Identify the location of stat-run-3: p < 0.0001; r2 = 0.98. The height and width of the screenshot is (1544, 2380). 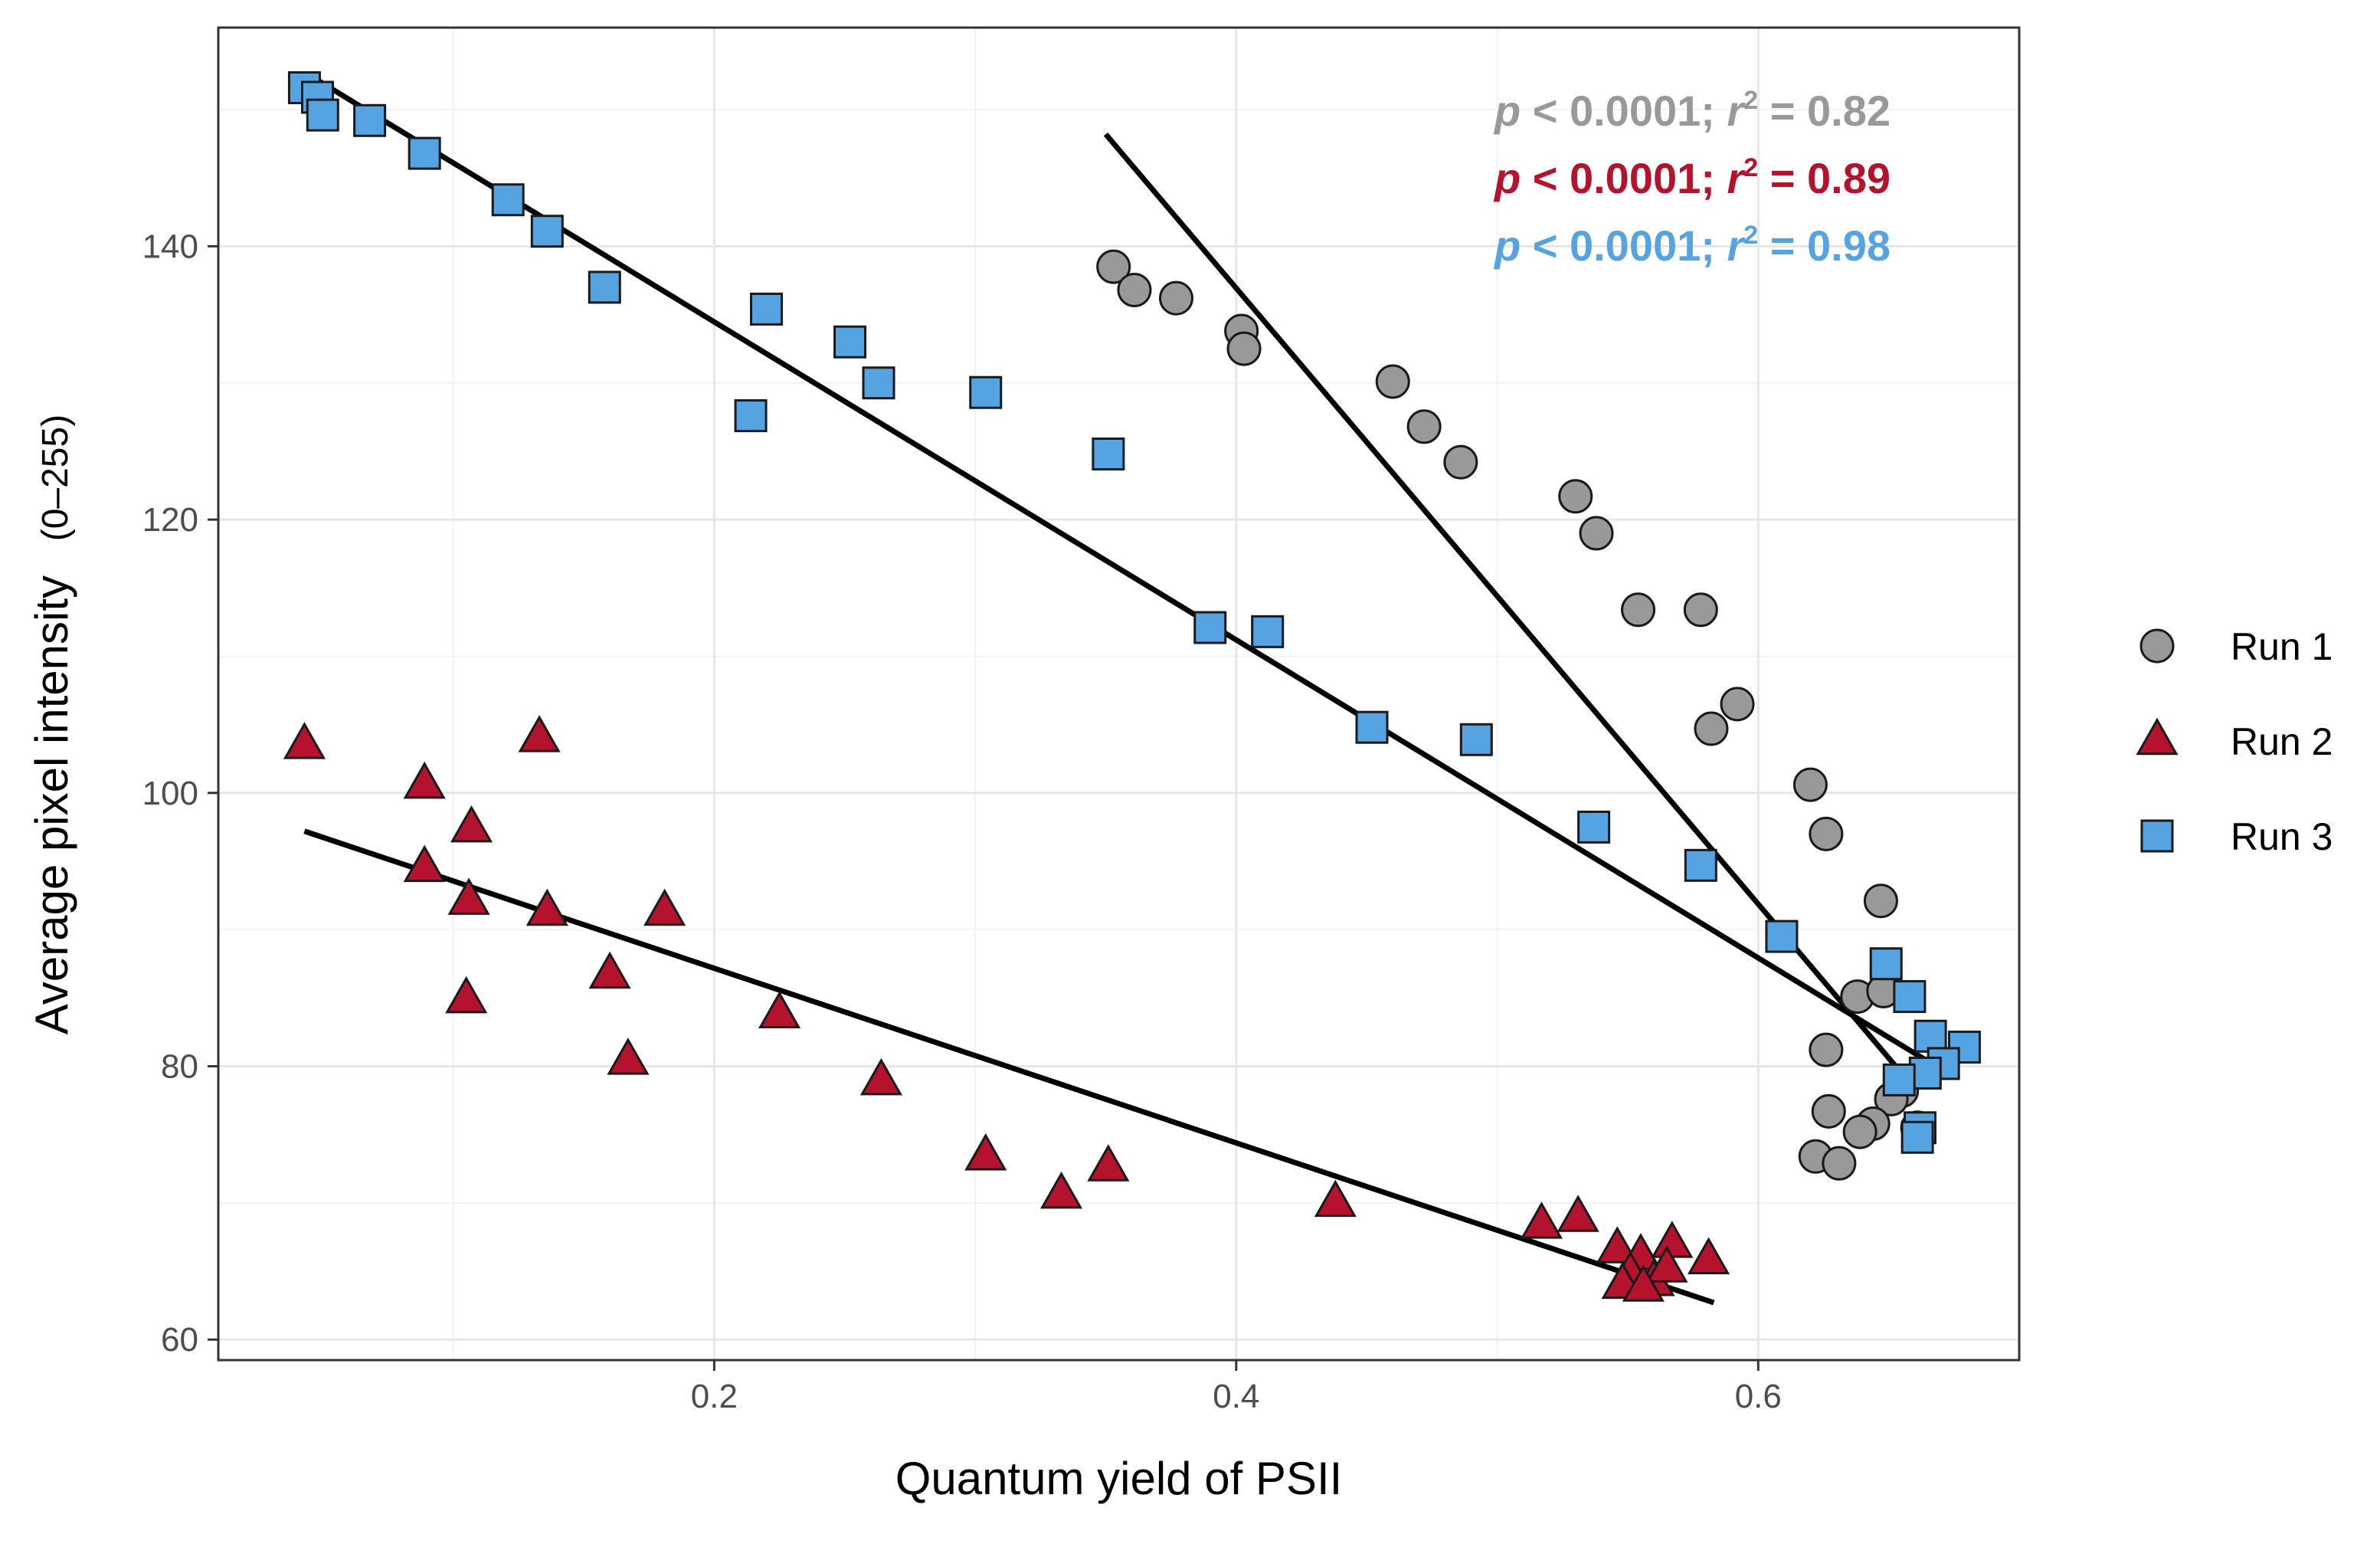
(1692, 245).